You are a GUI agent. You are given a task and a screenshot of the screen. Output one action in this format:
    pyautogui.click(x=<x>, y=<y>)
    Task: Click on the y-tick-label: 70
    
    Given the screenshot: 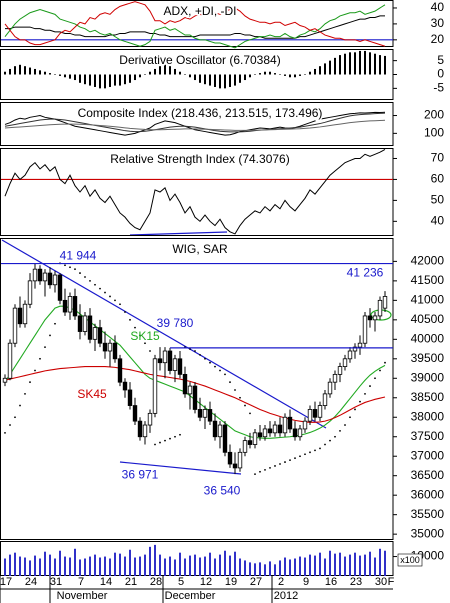 What is the action you would take?
    pyautogui.click(x=438, y=158)
    